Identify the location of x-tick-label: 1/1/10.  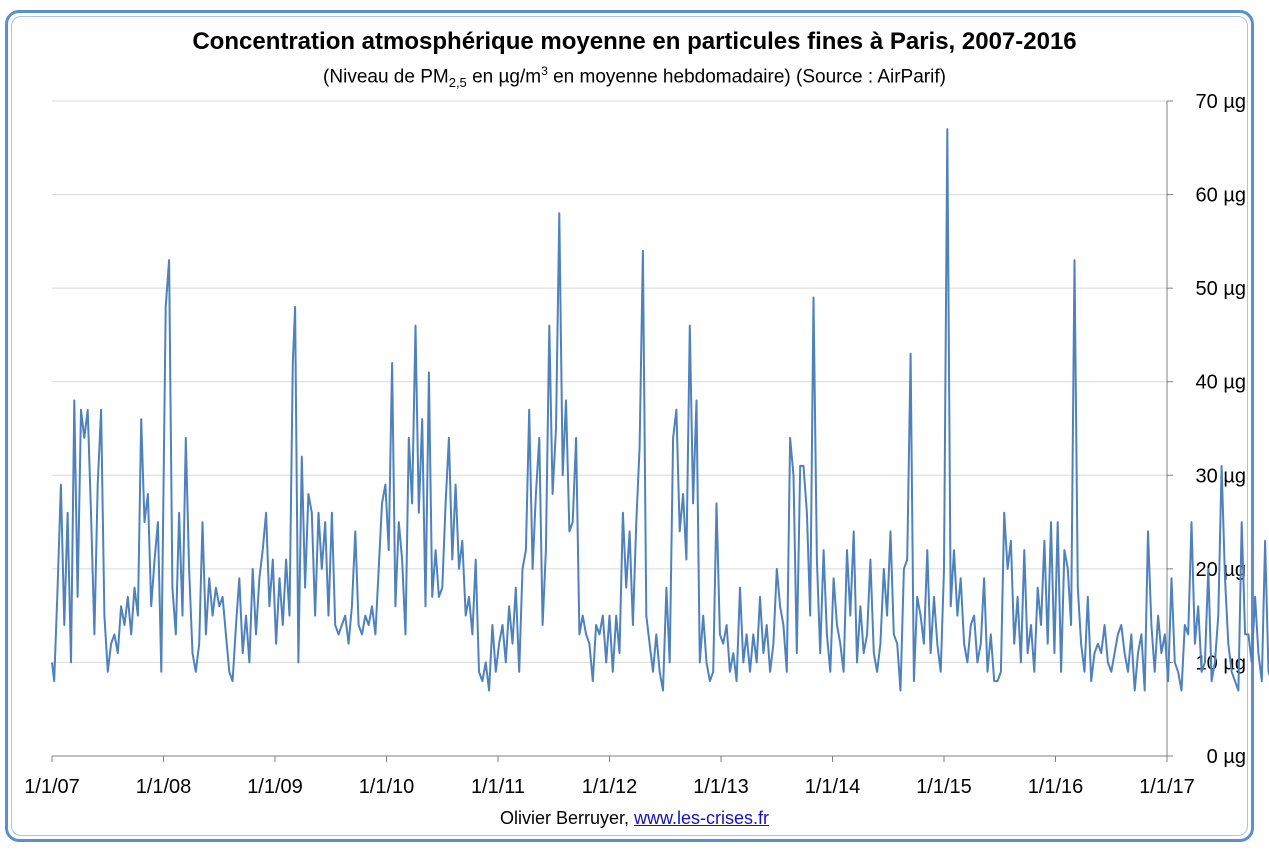
(387, 787).